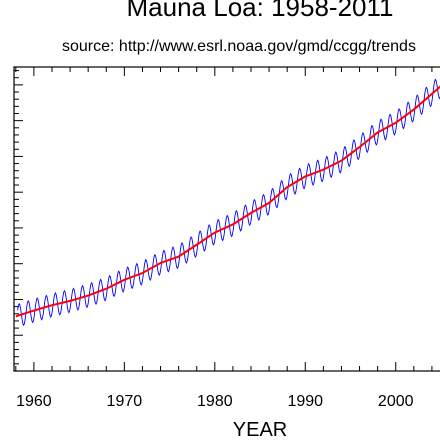 The width and height of the screenshot is (440, 440). I want to click on x-axis-label: YEAR, so click(260, 429).